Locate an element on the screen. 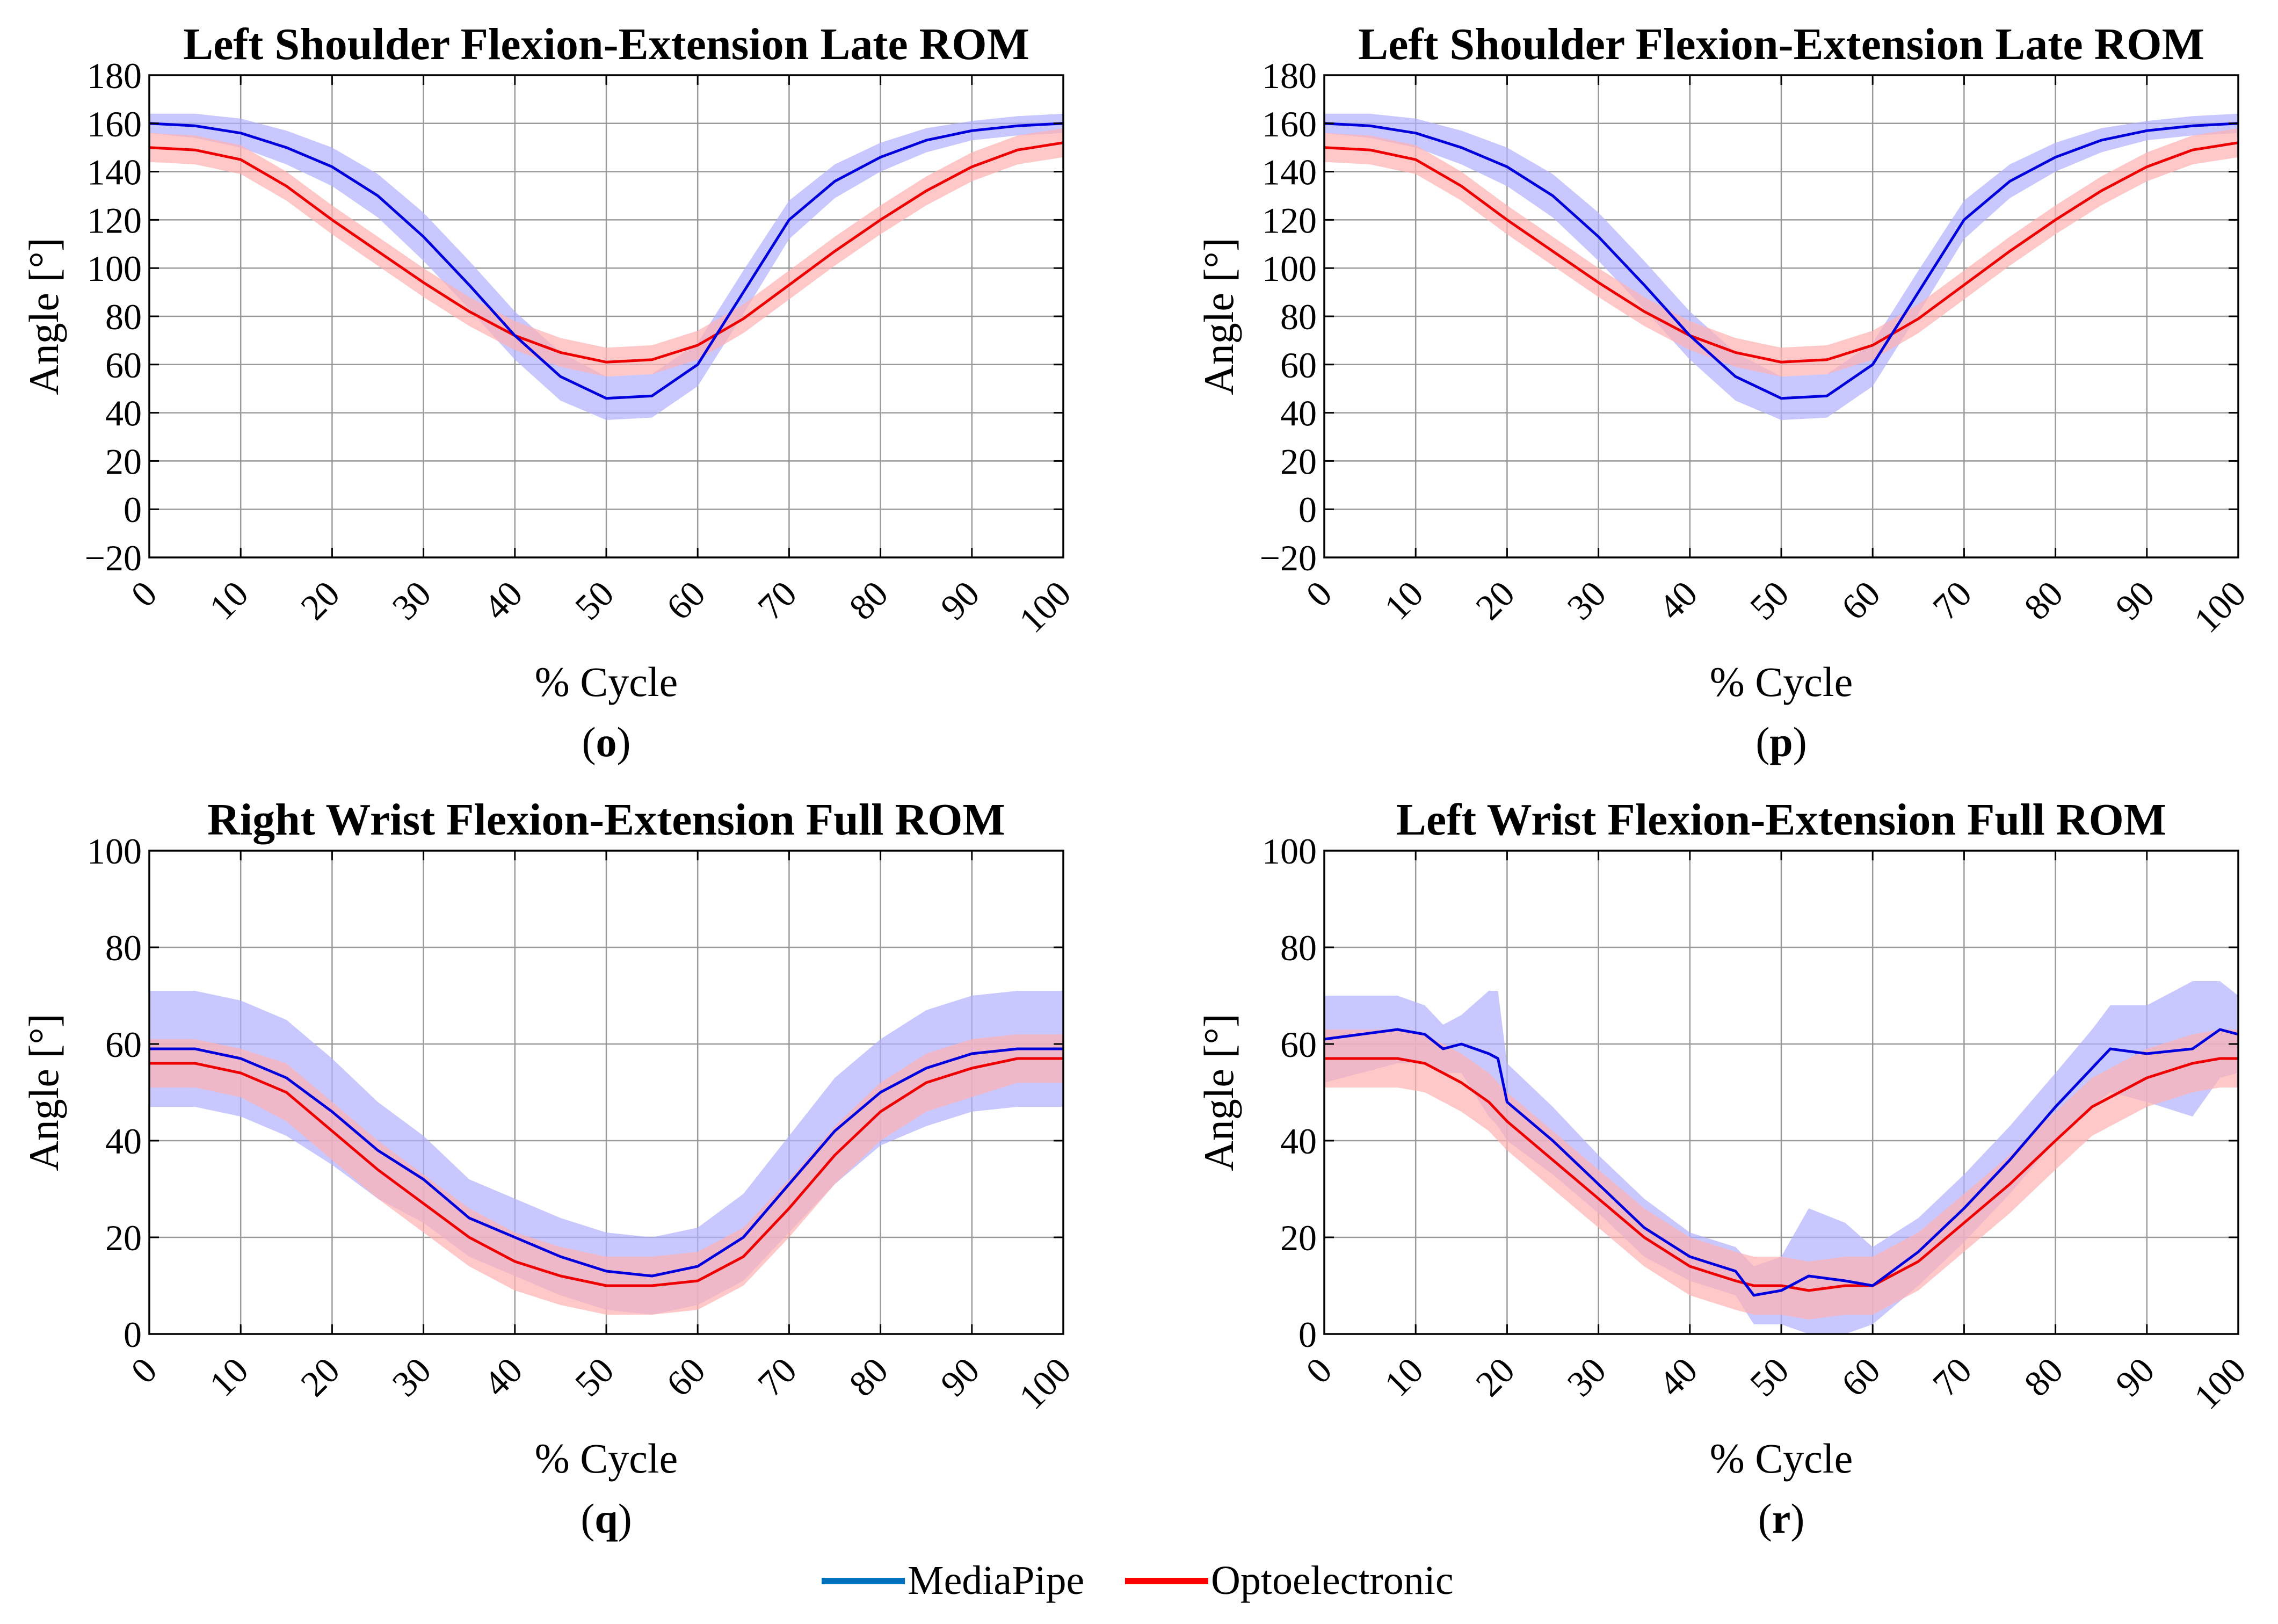 This screenshot has width=2278, height=1624. panel-label-letter: q is located at coordinates (606, 1519).